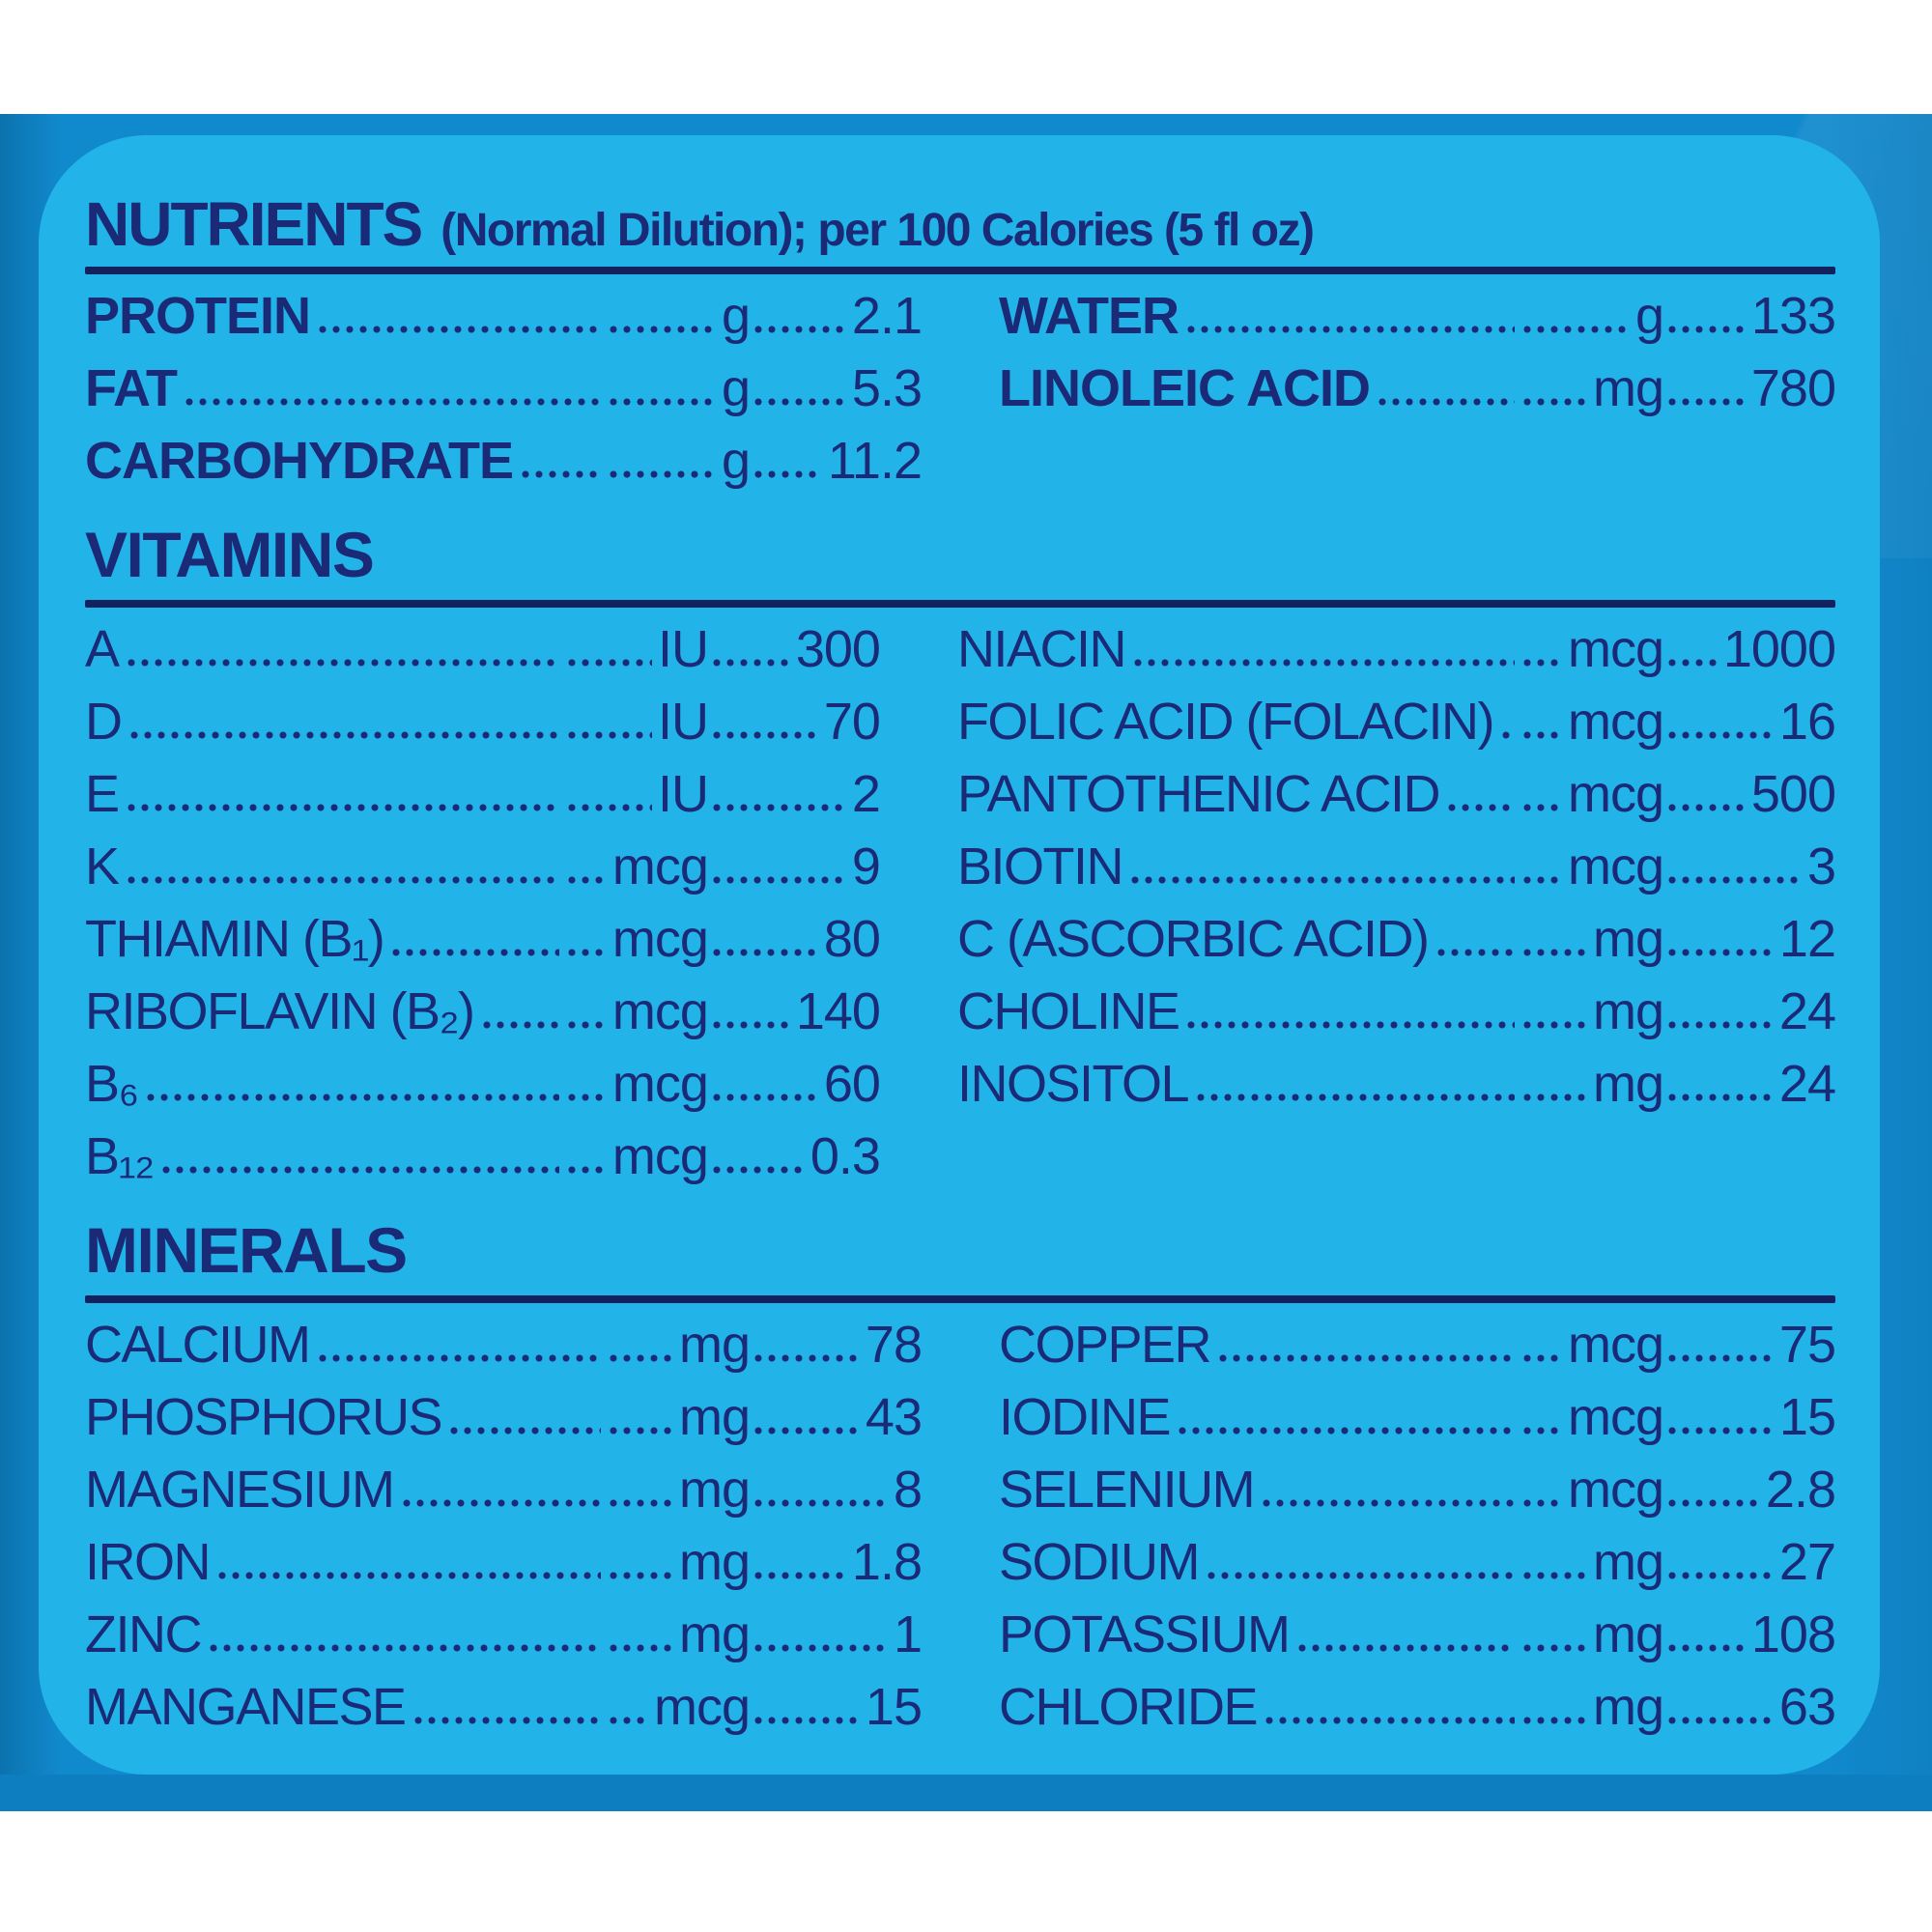 This screenshot has width=1932, height=1932. Describe the element at coordinates (966, 1793) in the screenshot. I see `panel-bottom-shadow-band` at that location.